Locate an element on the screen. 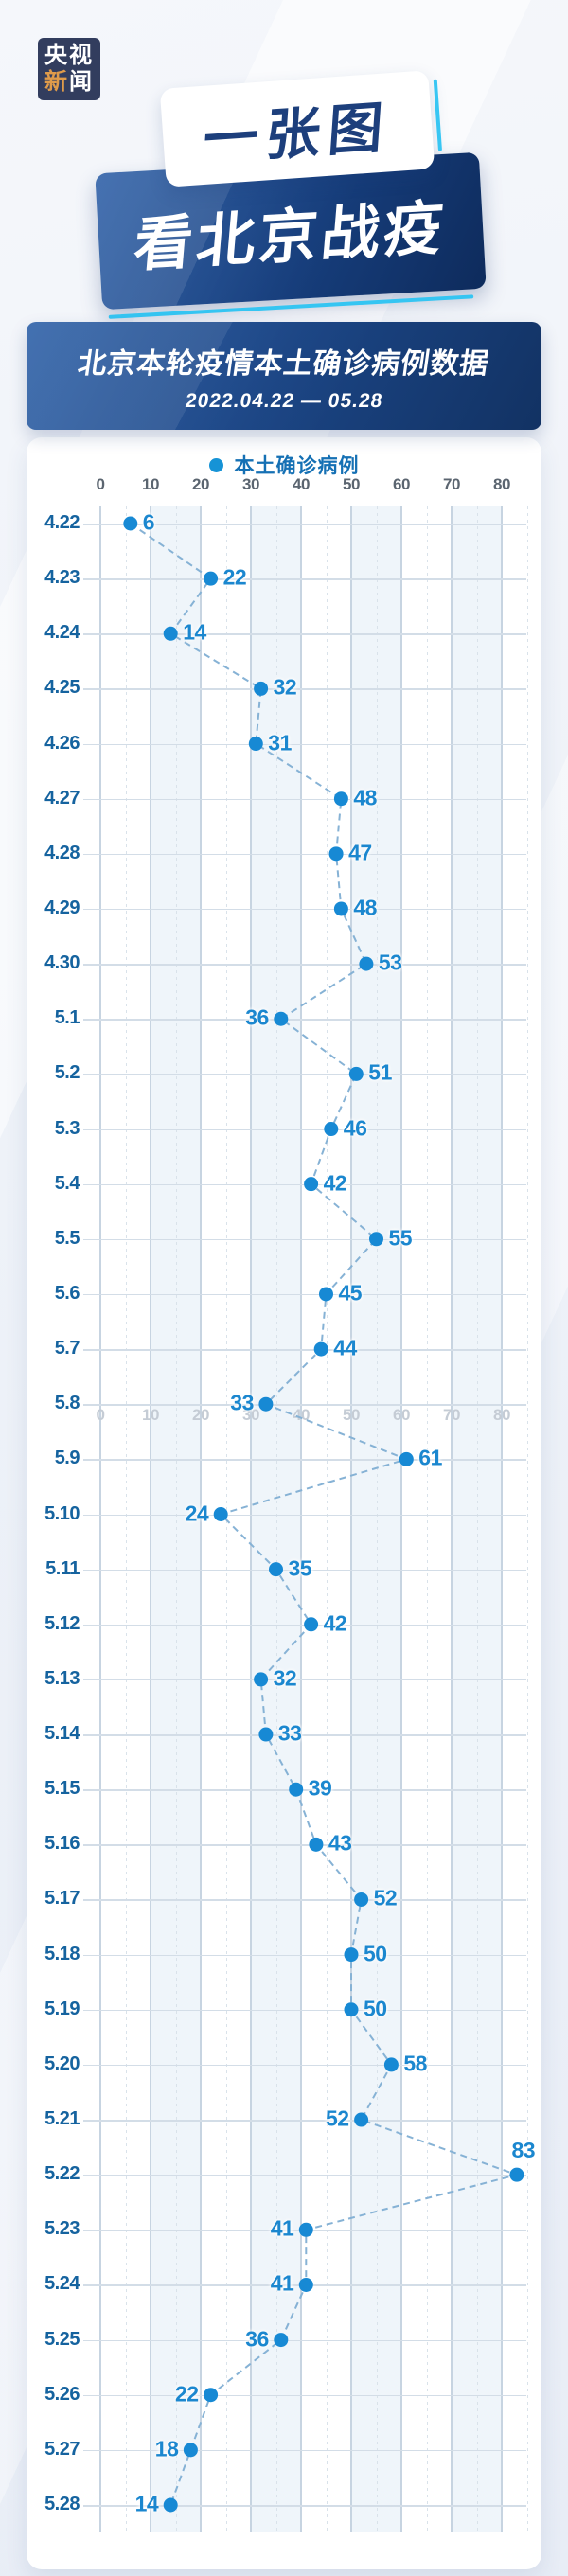 The width and height of the screenshot is (568, 2576). date-label: 5.6 is located at coordinates (67, 1293).